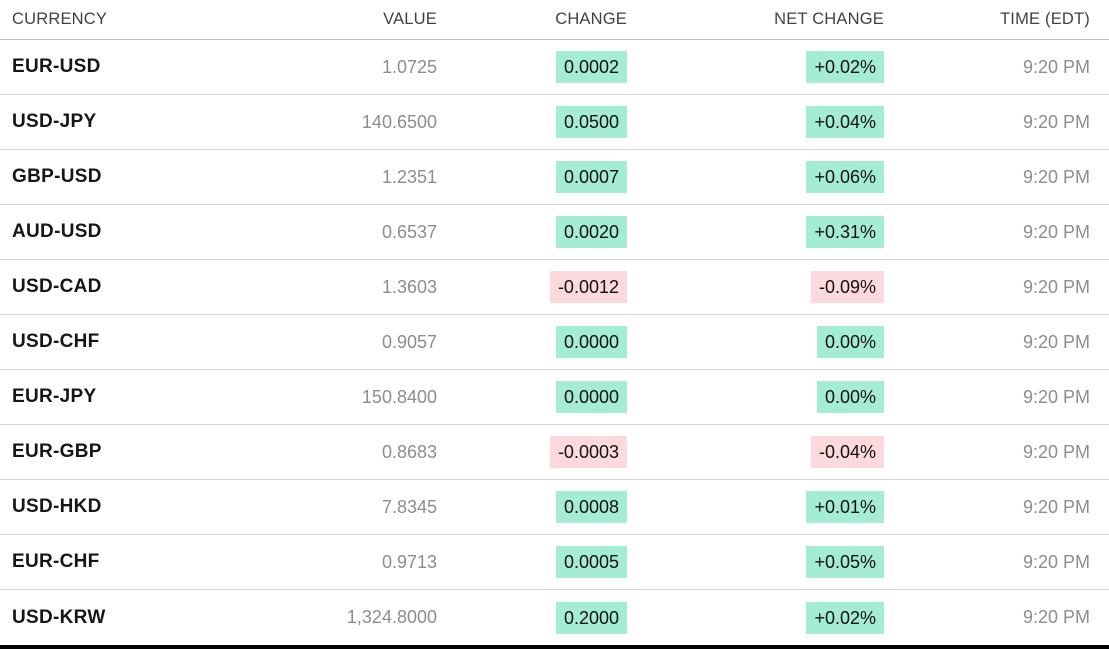 The width and height of the screenshot is (1109, 649). Describe the element at coordinates (409, 451) in the screenshot. I see `value-cell: 0.8683` at that location.